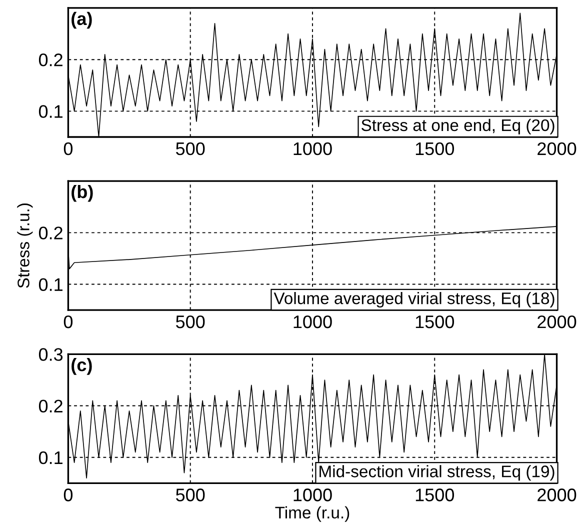  What do you see at coordinates (82, 193) in the screenshot?
I see `annotation: (b)` at bounding box center [82, 193].